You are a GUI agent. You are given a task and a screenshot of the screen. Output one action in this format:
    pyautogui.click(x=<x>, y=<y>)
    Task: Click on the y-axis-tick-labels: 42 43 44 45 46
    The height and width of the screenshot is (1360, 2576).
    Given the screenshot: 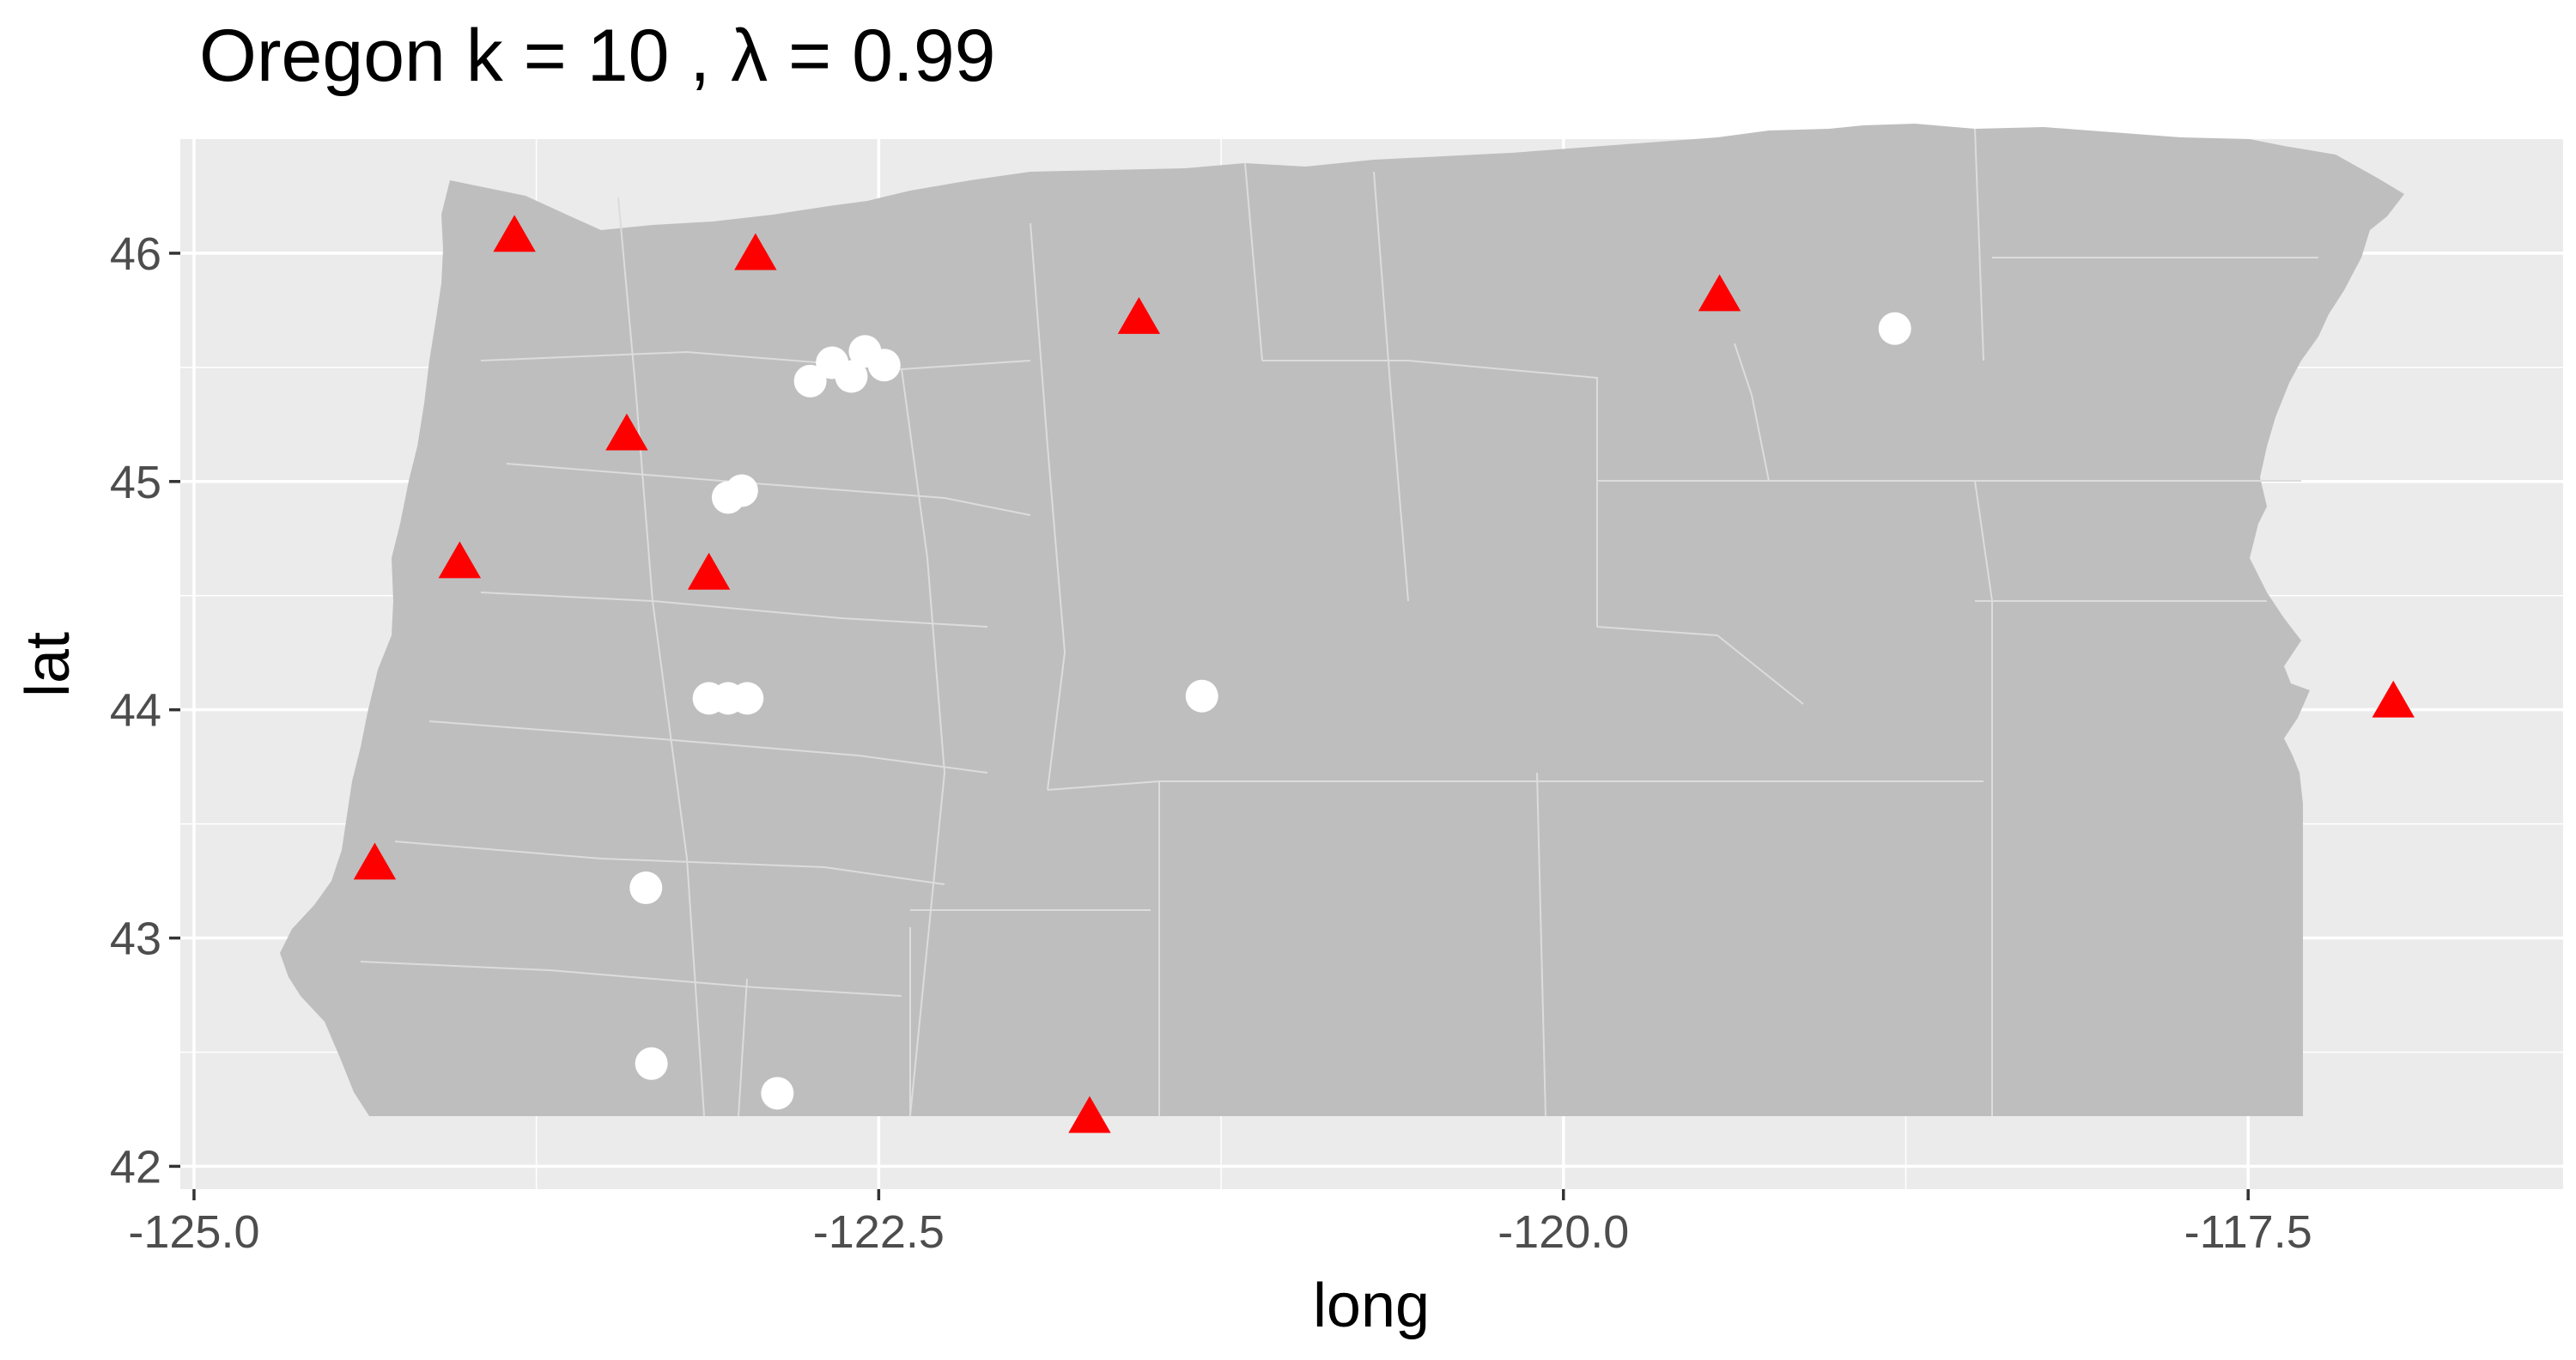 What is the action you would take?
    pyautogui.click(x=135, y=711)
    